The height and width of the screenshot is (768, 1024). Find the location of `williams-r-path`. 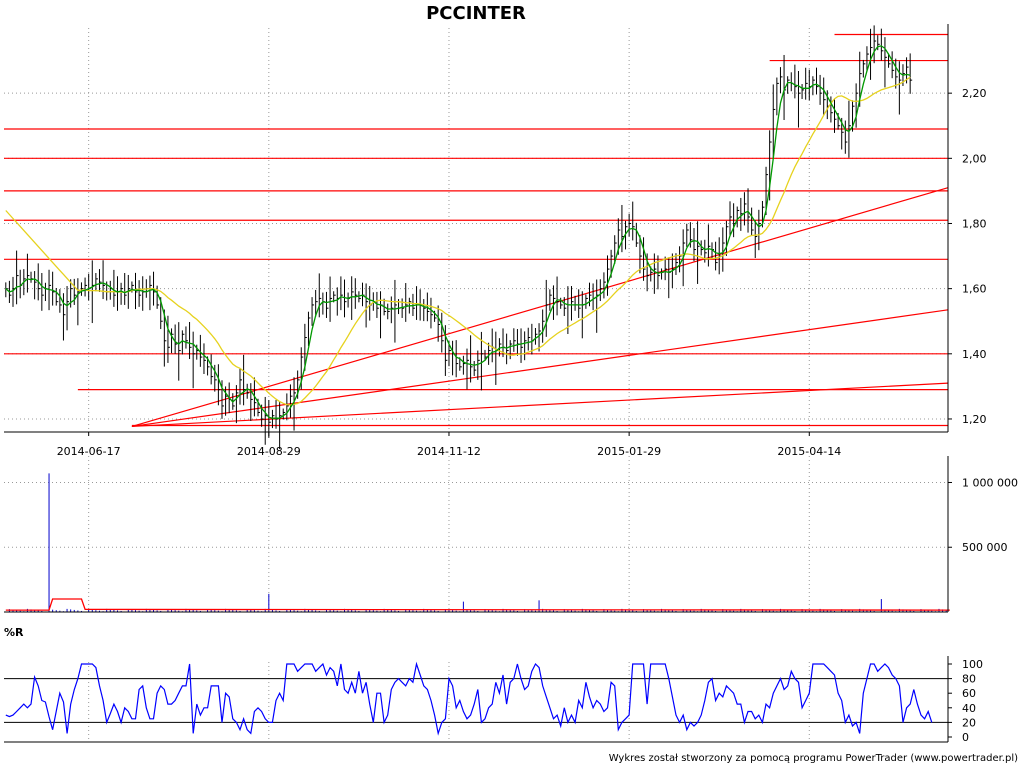

williams-r-path is located at coordinates (469, 698).